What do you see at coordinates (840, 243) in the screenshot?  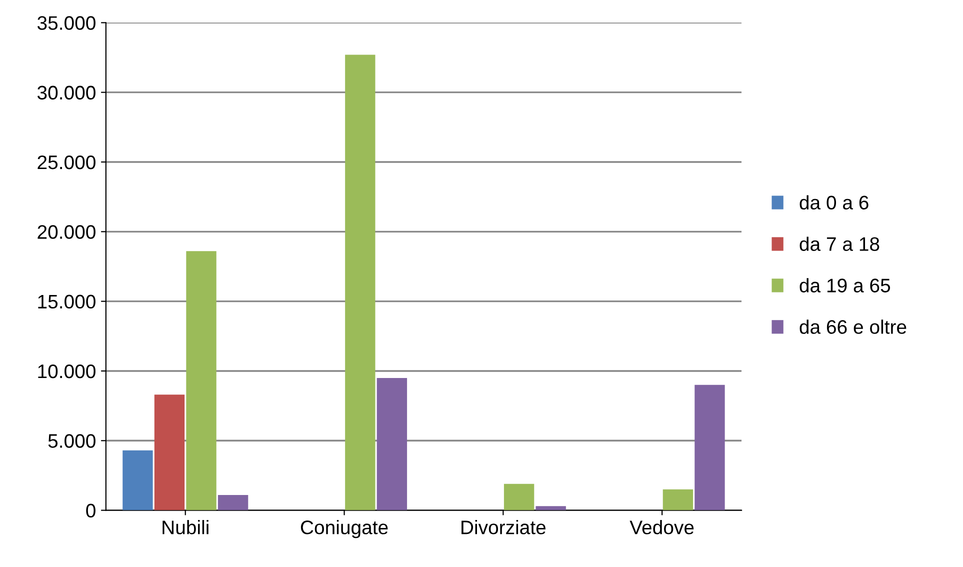 I see `legend-label: da 7 a 18` at bounding box center [840, 243].